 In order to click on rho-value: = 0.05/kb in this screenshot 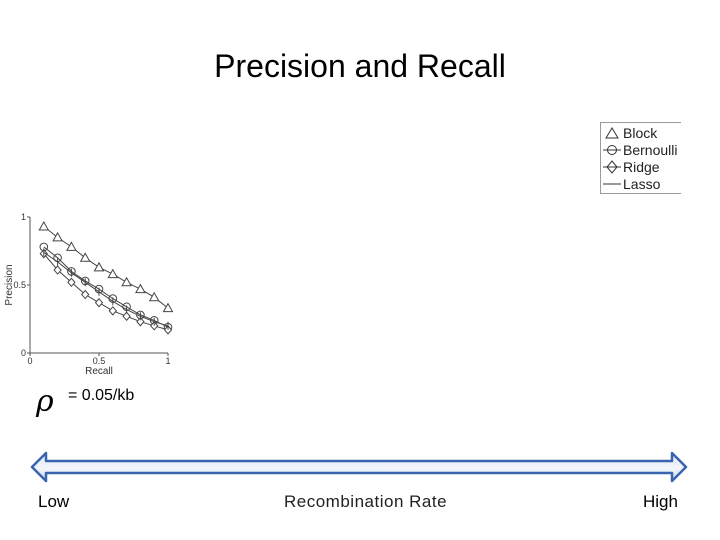, I will do `click(101, 395)`.